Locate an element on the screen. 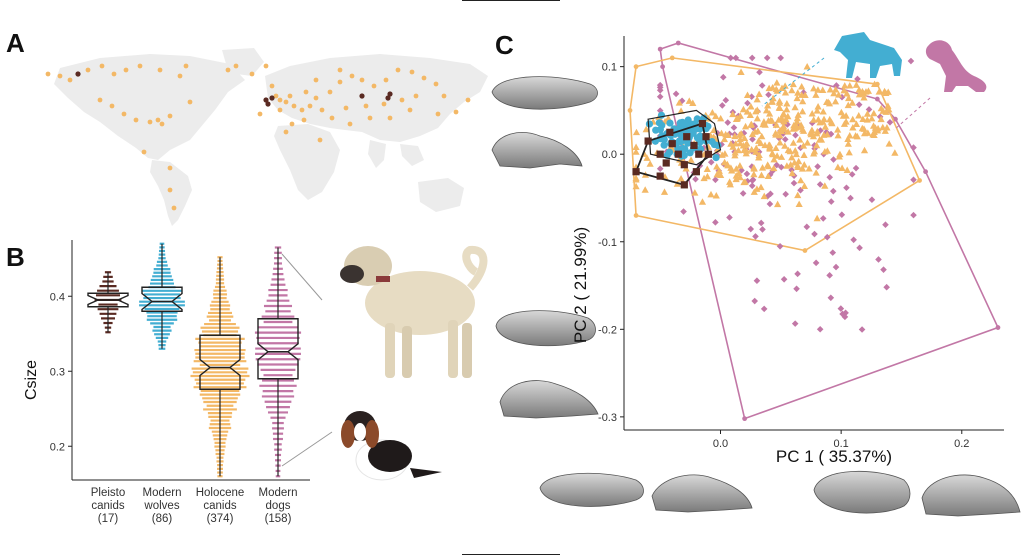 This screenshot has width=1024, height=556. world-map is located at coordinates (266, 137).